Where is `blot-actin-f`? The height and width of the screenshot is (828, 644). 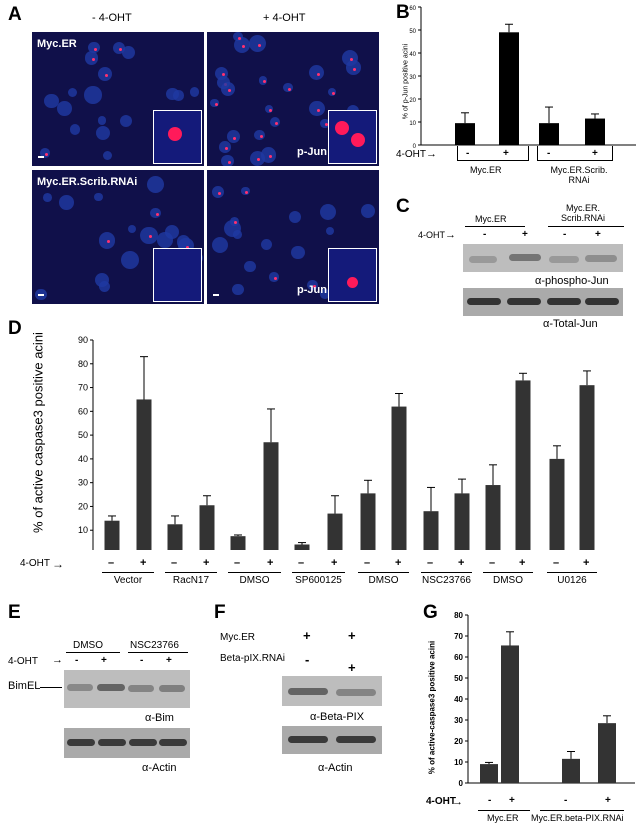 blot-actin-f is located at coordinates (332, 740).